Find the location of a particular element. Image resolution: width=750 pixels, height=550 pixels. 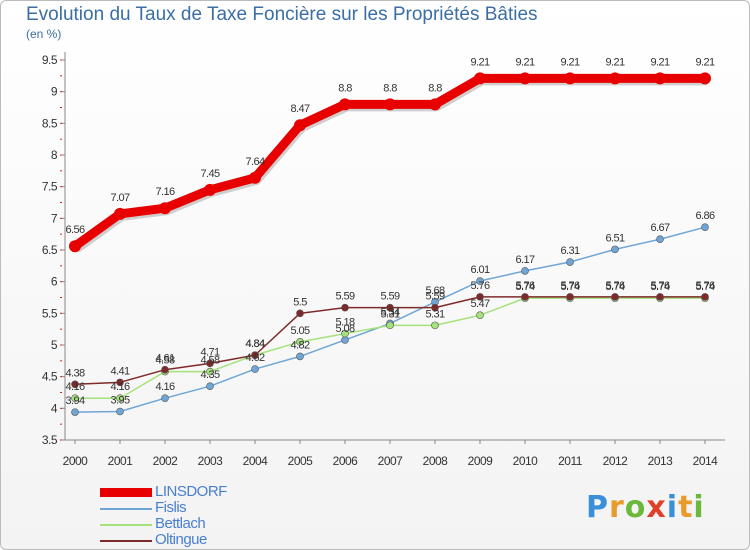

data-label-linsdorf: 7.16 is located at coordinates (164, 192).